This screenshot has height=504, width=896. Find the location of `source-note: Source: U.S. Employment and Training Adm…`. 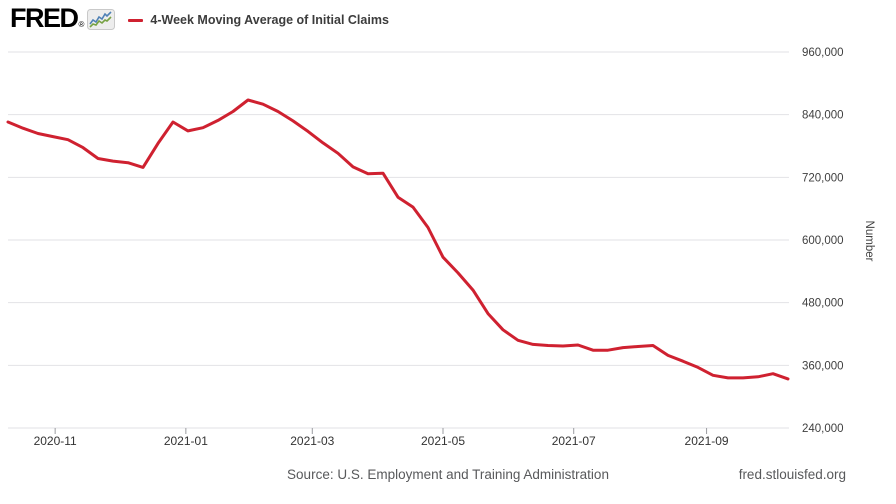

source-note: Source: U.S. Employment and Training Adm… is located at coordinates (448, 474).